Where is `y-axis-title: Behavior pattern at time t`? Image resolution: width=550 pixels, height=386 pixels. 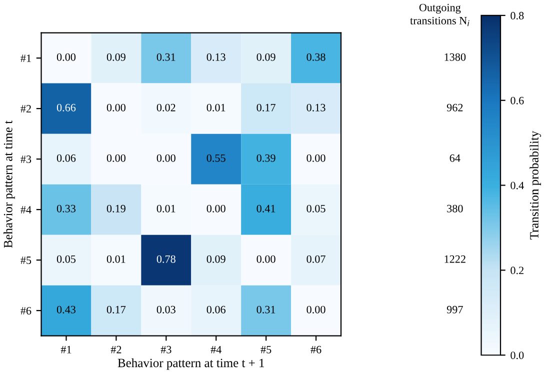 y-axis-title: Behavior pattern at time t is located at coordinates (9, 184).